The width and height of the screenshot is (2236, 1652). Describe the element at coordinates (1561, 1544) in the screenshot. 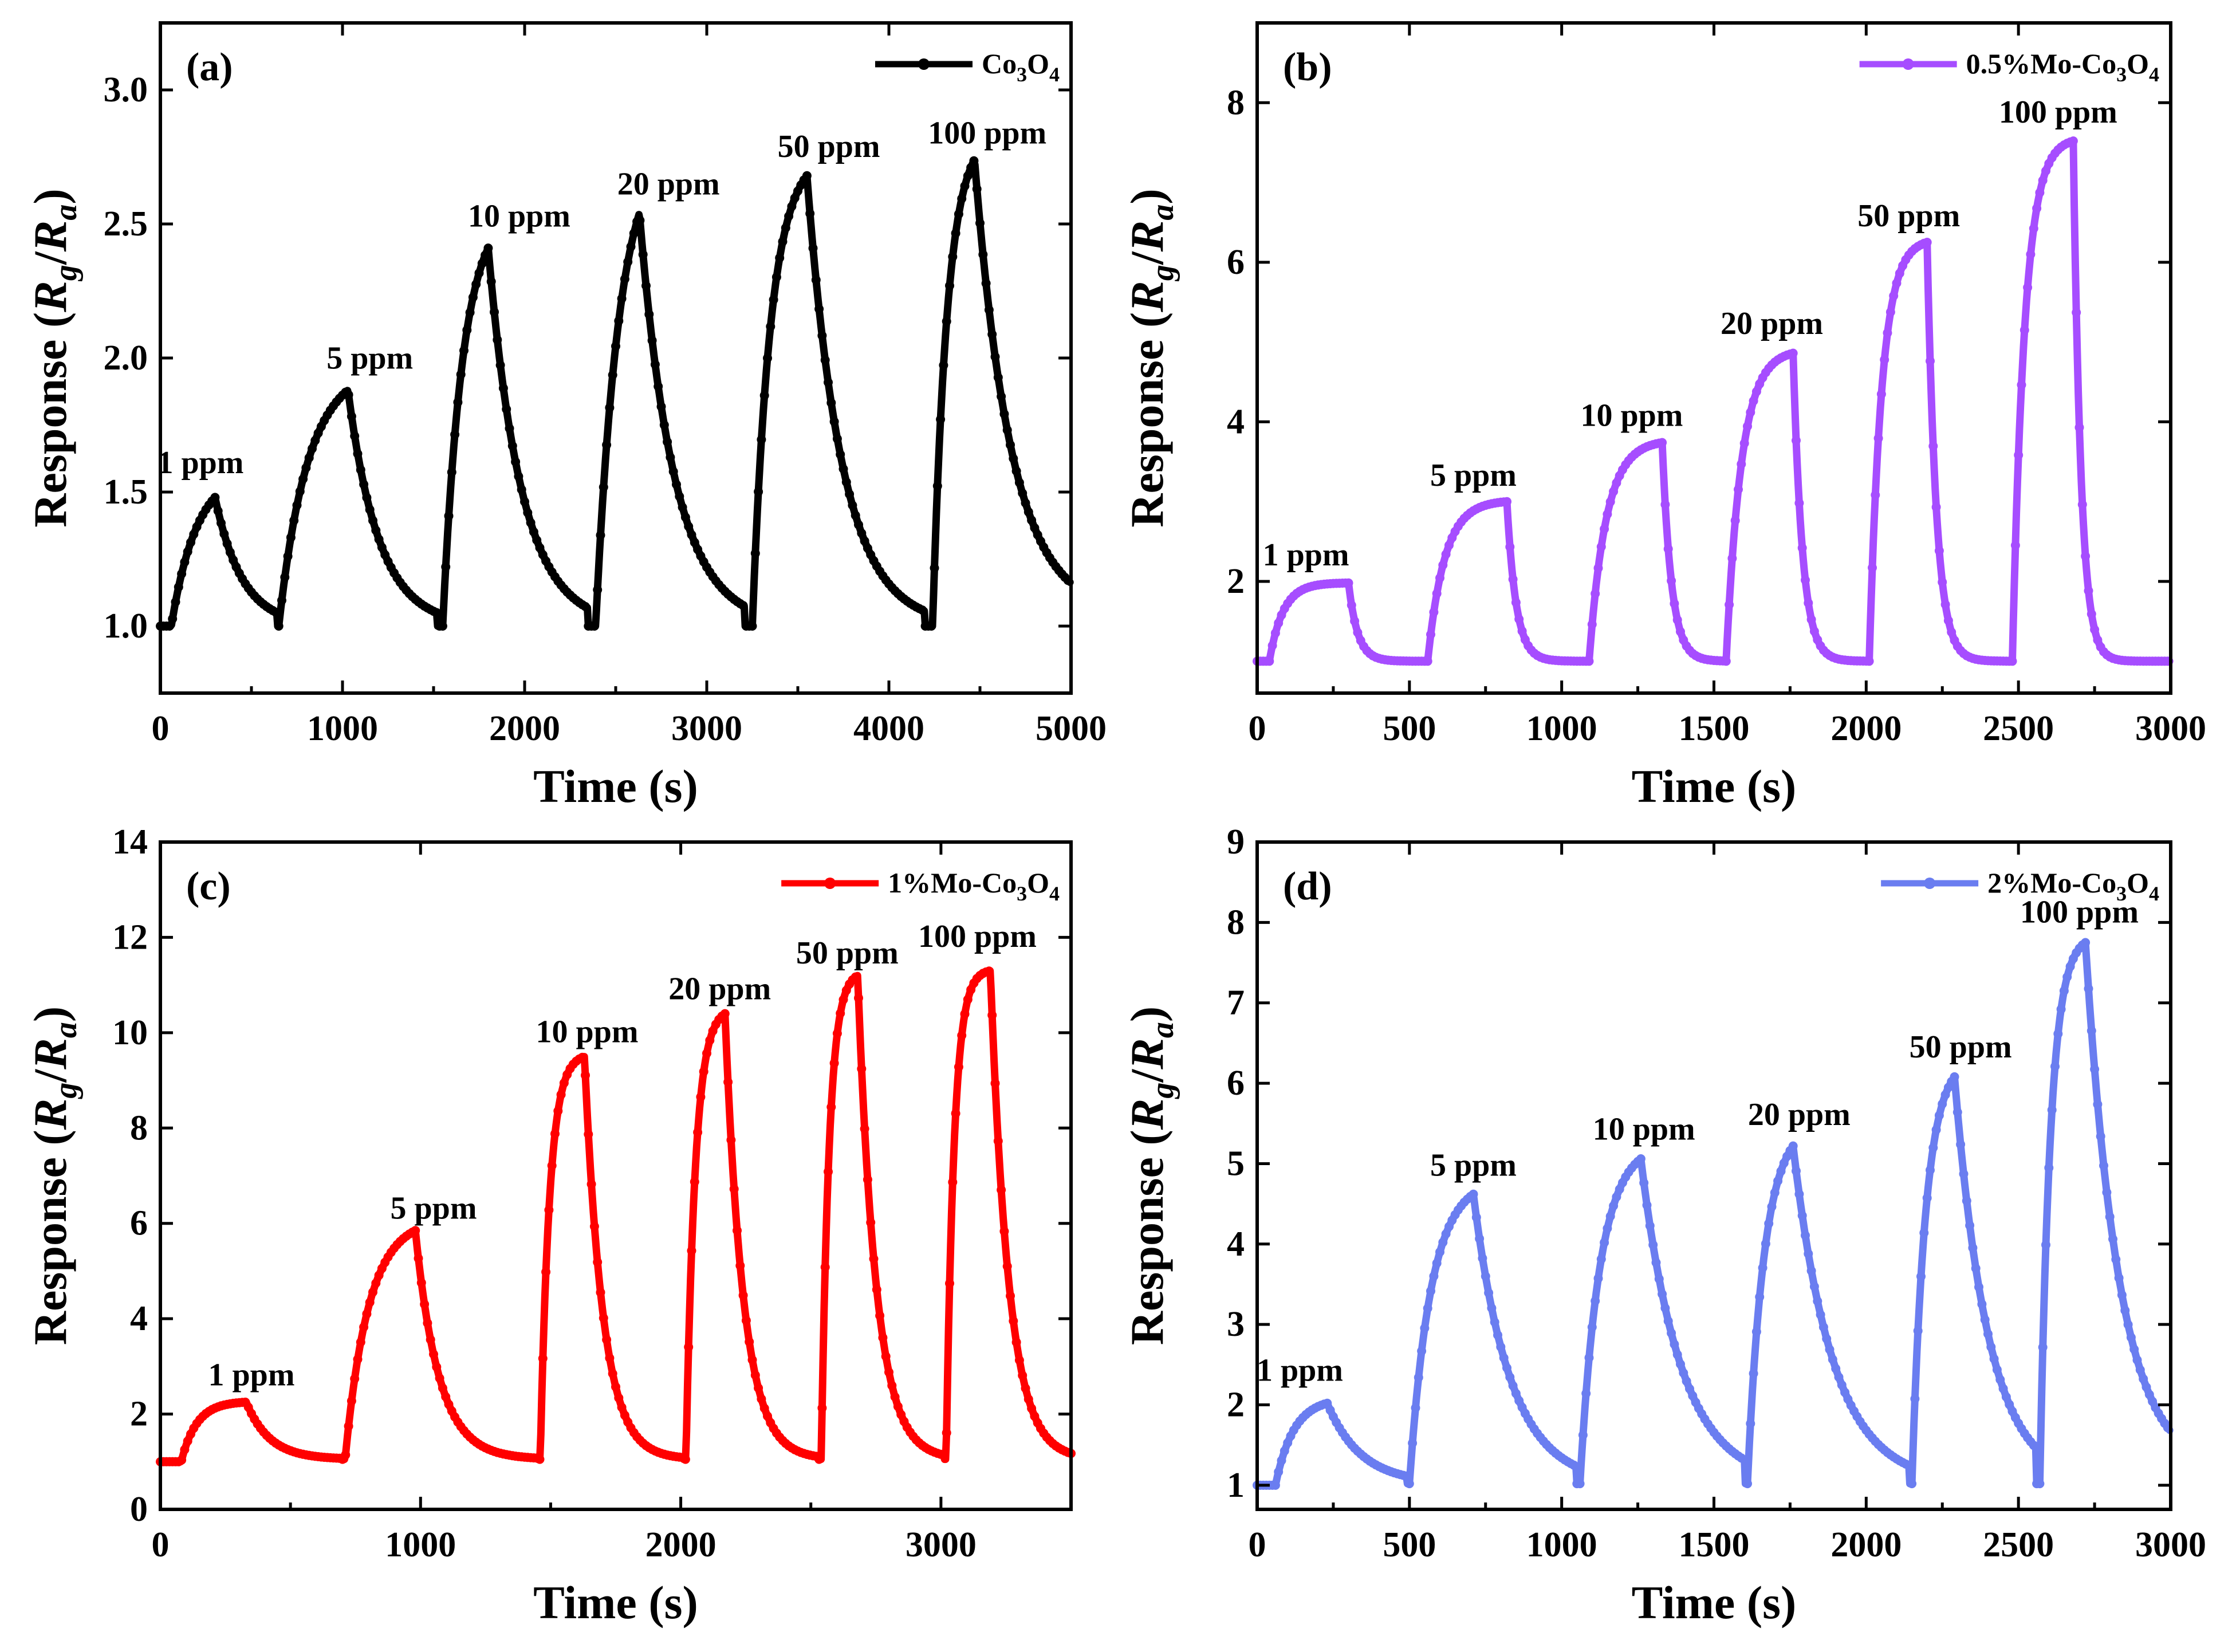

I see `x-tick-label: 1000` at that location.